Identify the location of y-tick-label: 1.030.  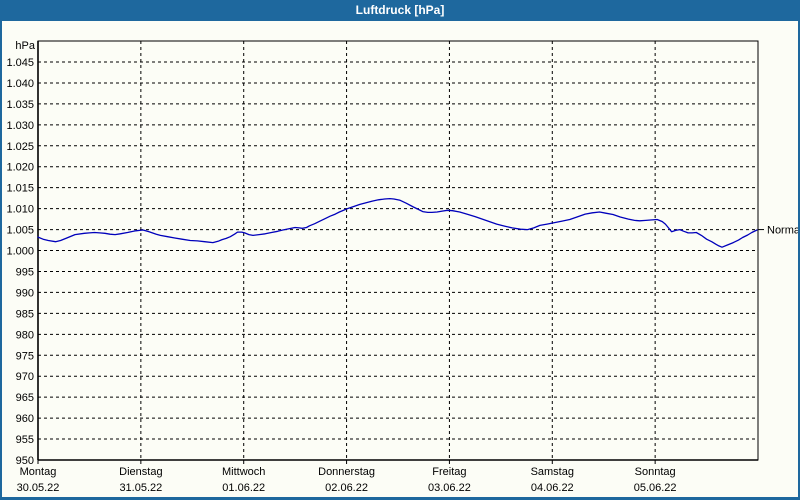
(20, 126).